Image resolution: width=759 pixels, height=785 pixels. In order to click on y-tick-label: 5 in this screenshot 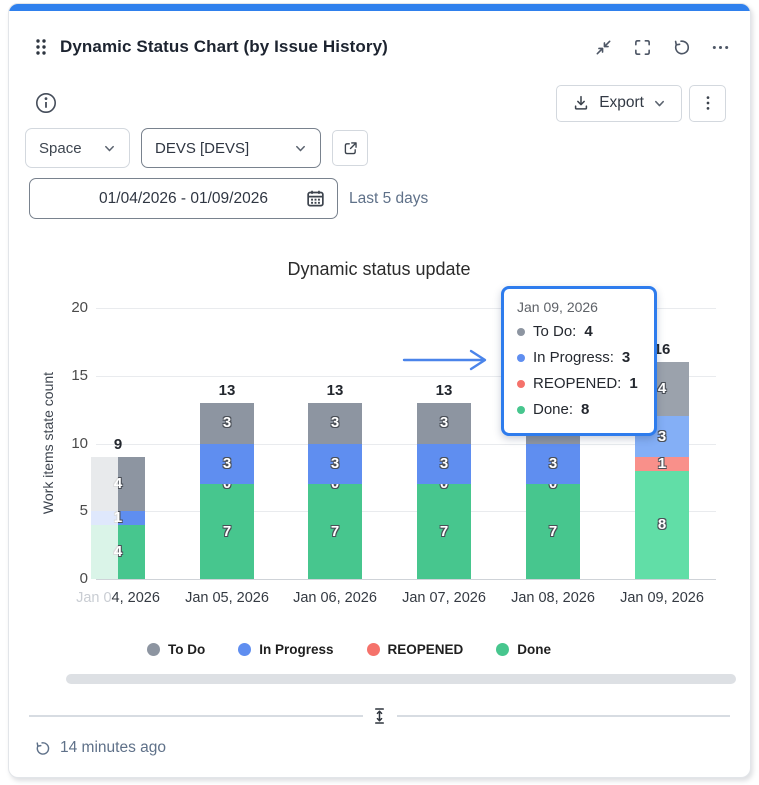, I will do `click(83, 511)`.